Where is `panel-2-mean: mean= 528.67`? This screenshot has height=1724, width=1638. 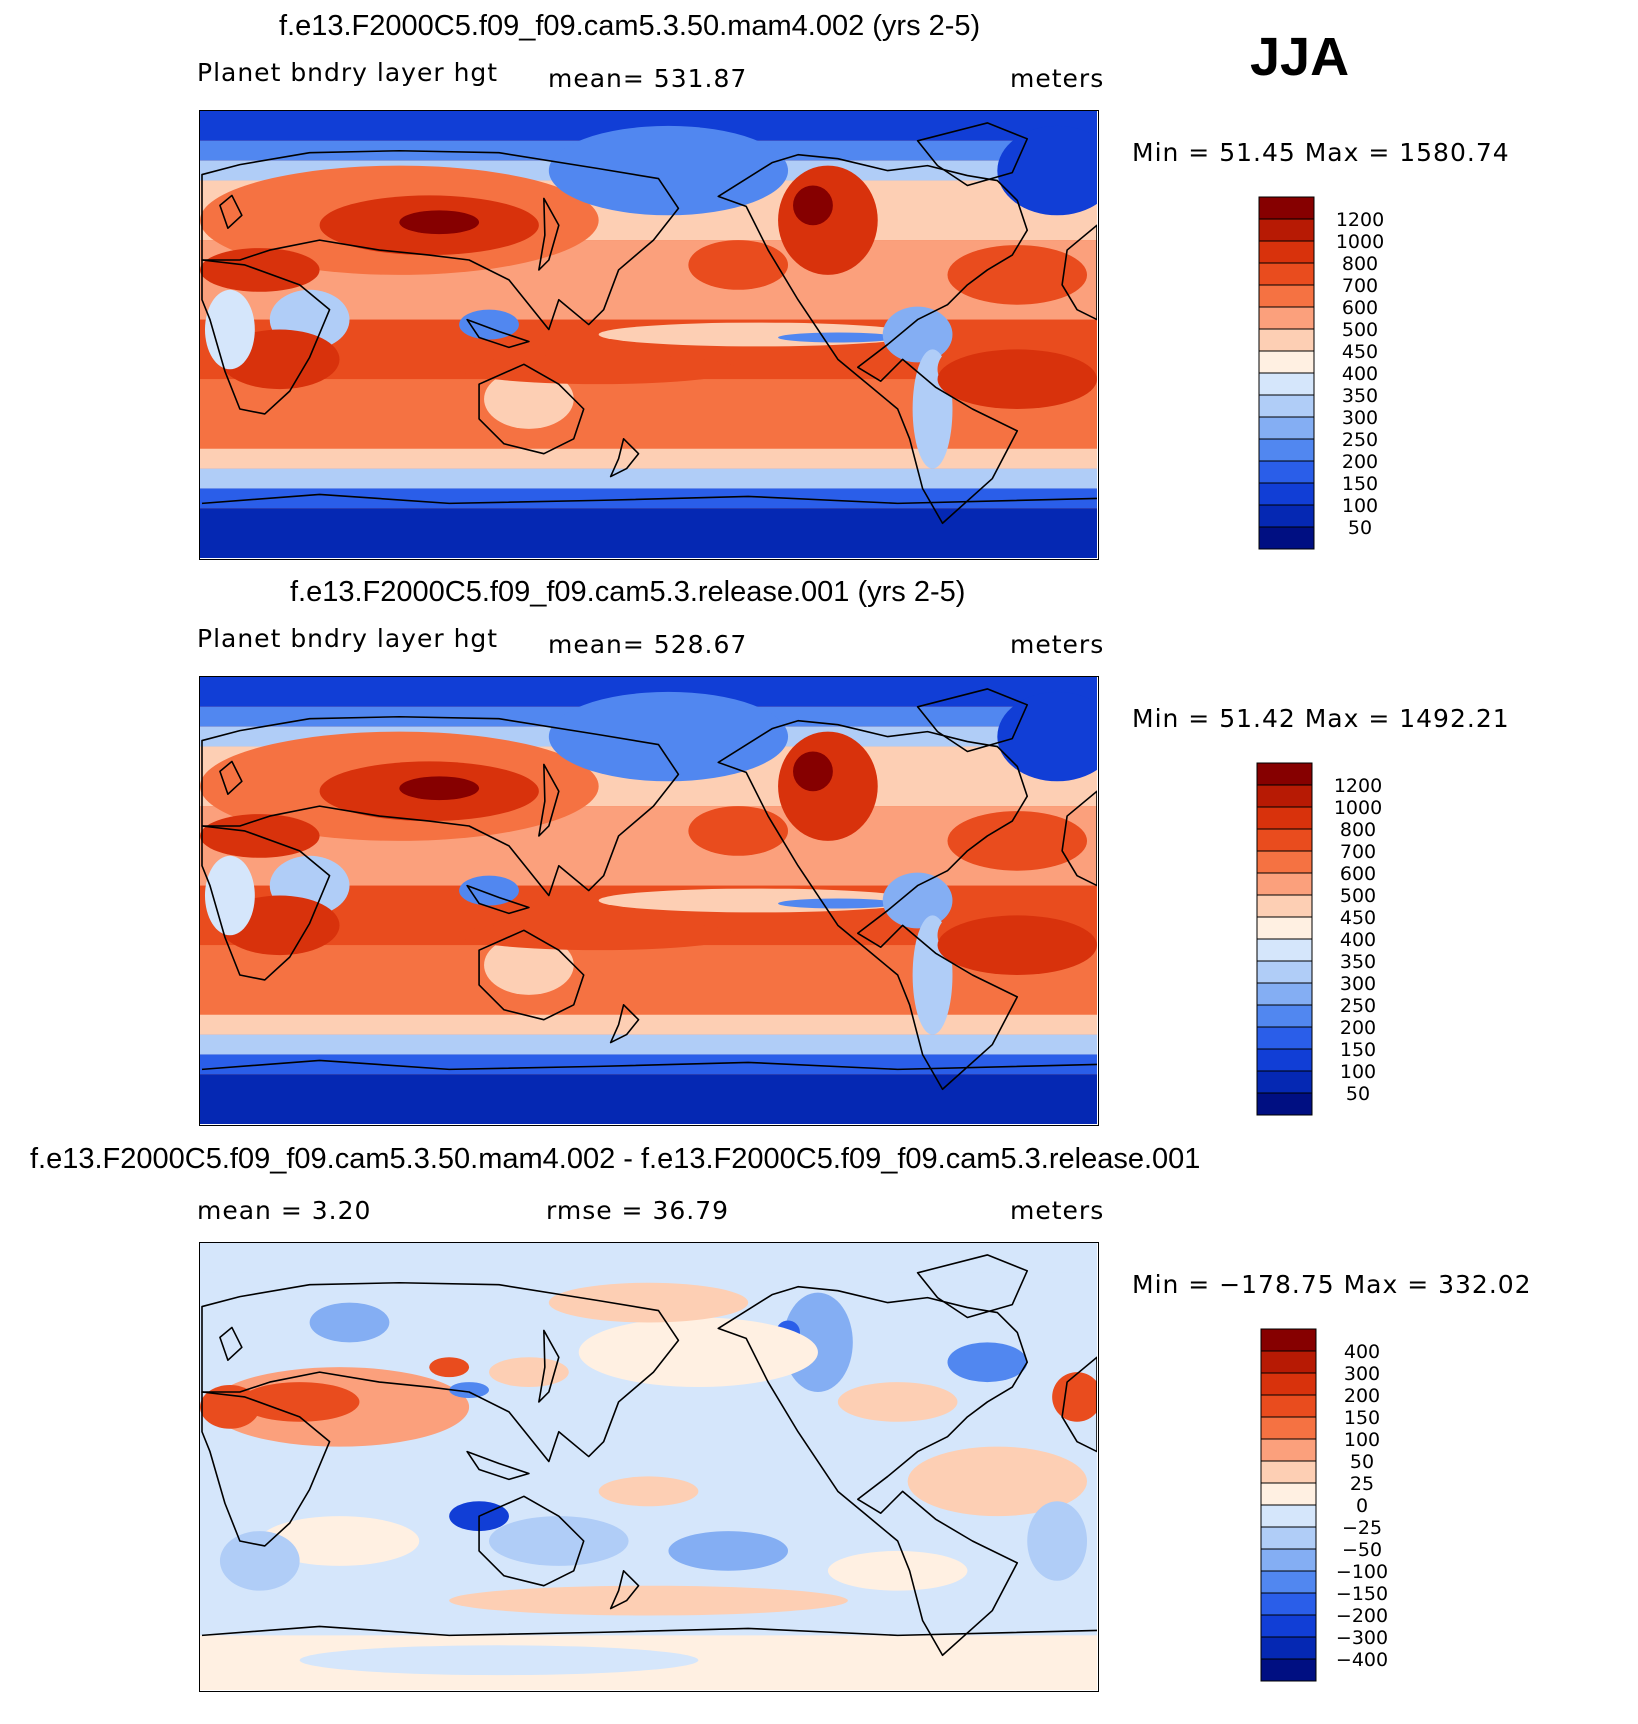
panel-2-mean: mean= 528.67 is located at coordinates (648, 644).